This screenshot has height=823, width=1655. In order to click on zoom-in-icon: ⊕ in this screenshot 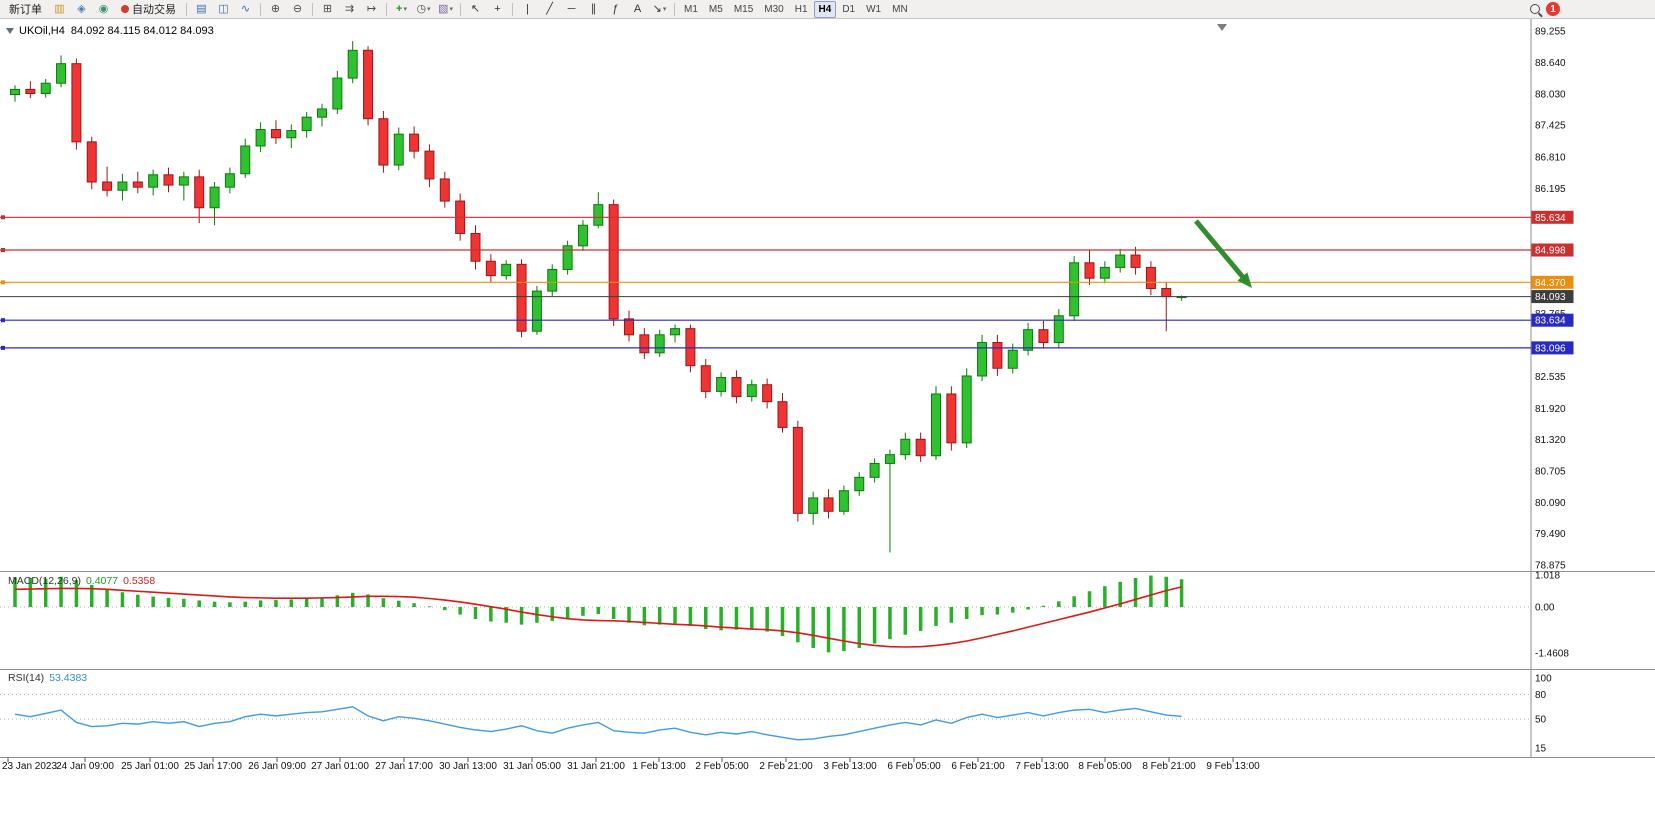, I will do `click(275, 9)`.